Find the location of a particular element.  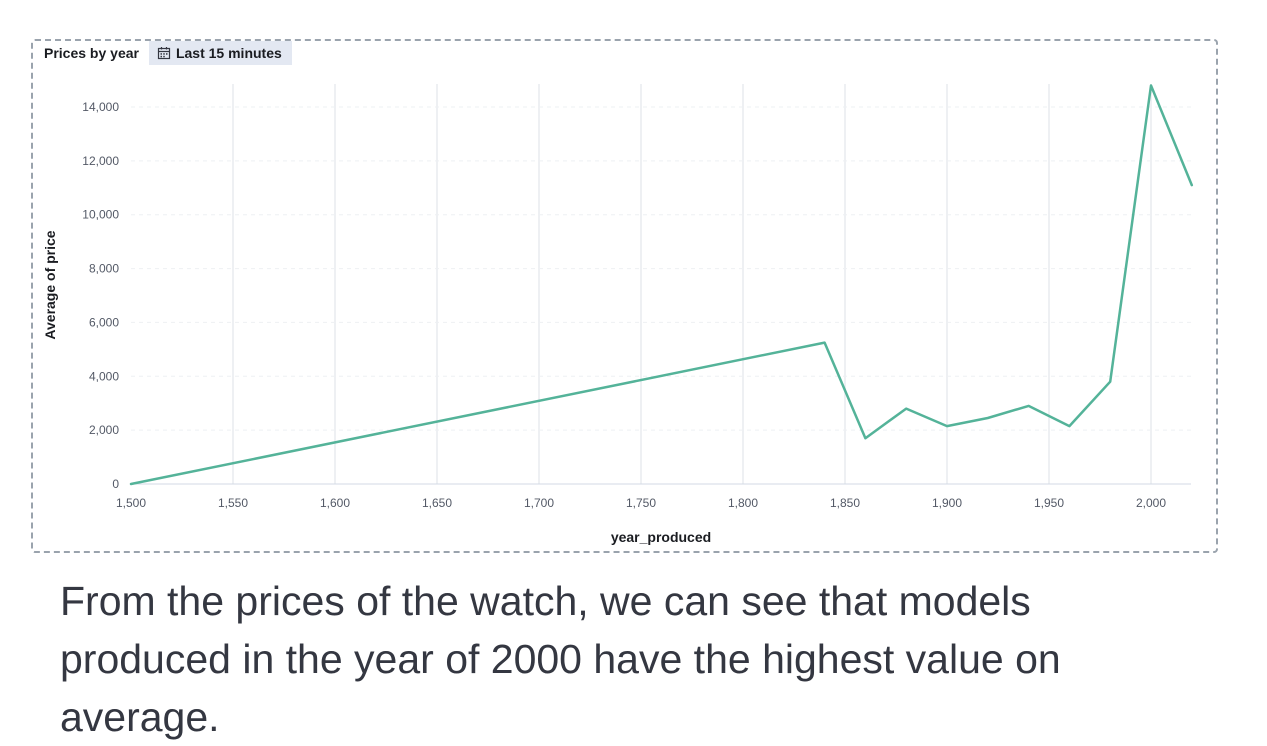

x-tick-label: 1,750 is located at coordinates (641, 503).